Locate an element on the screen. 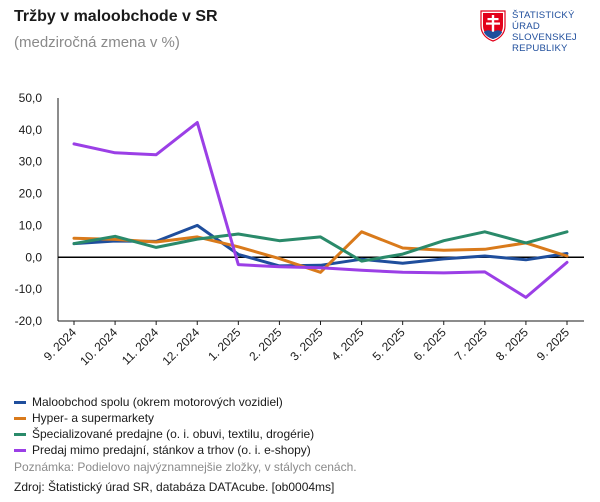 This screenshot has width=600, height=502. x-tick-label: 2. 2025 is located at coordinates (265, 344).